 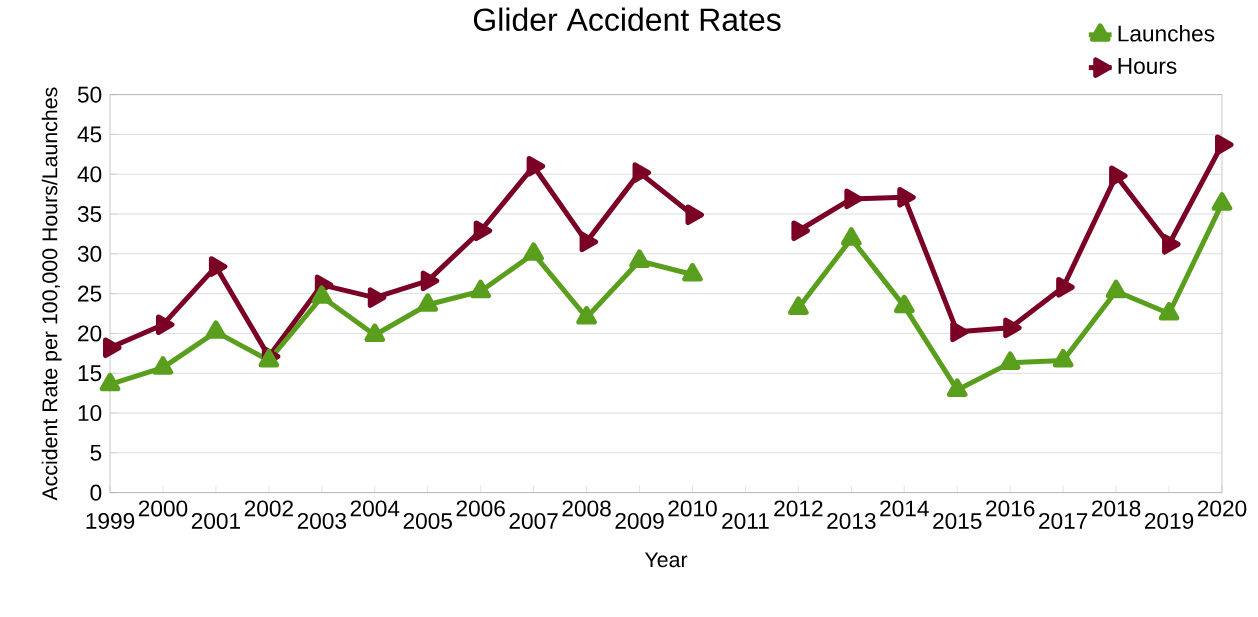 I want to click on y-tick-label: 15, so click(x=90, y=373).